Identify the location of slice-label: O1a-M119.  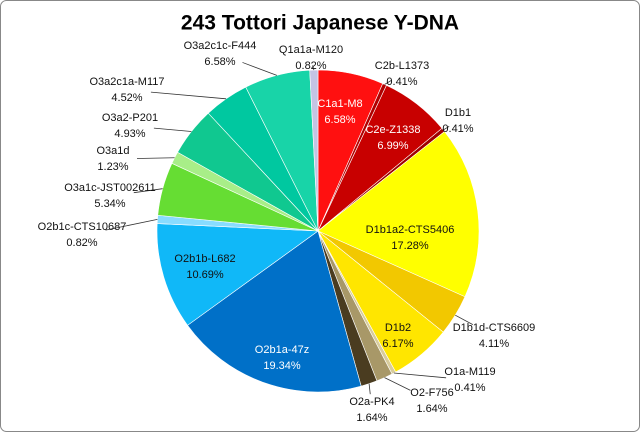
(469, 372).